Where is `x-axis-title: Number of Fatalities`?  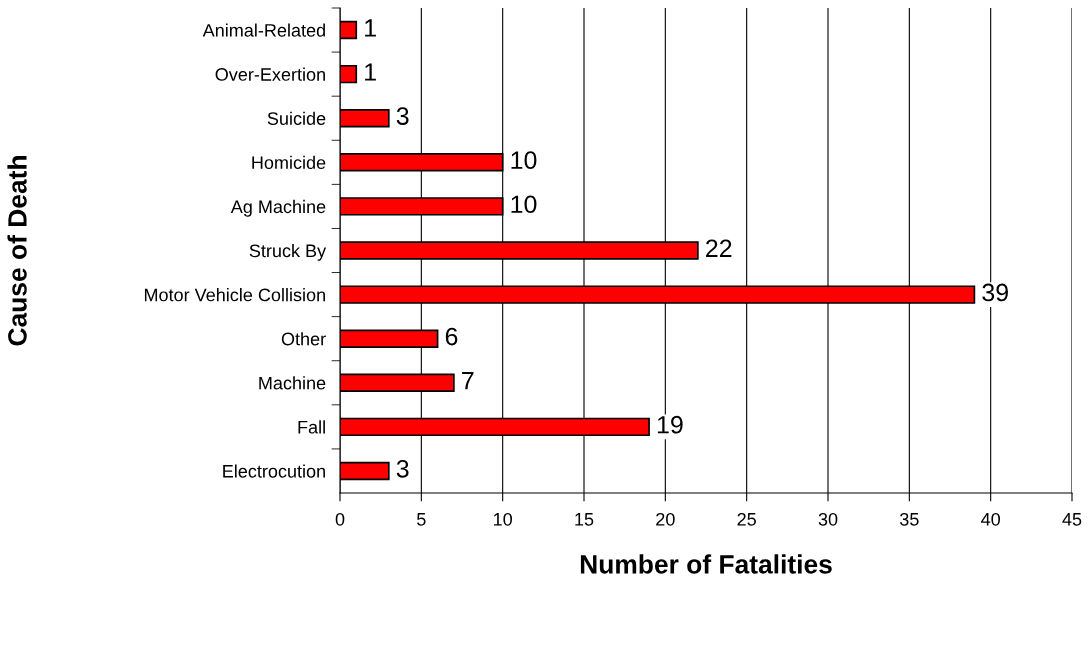
x-axis-title: Number of Fatalities is located at coordinates (706, 564).